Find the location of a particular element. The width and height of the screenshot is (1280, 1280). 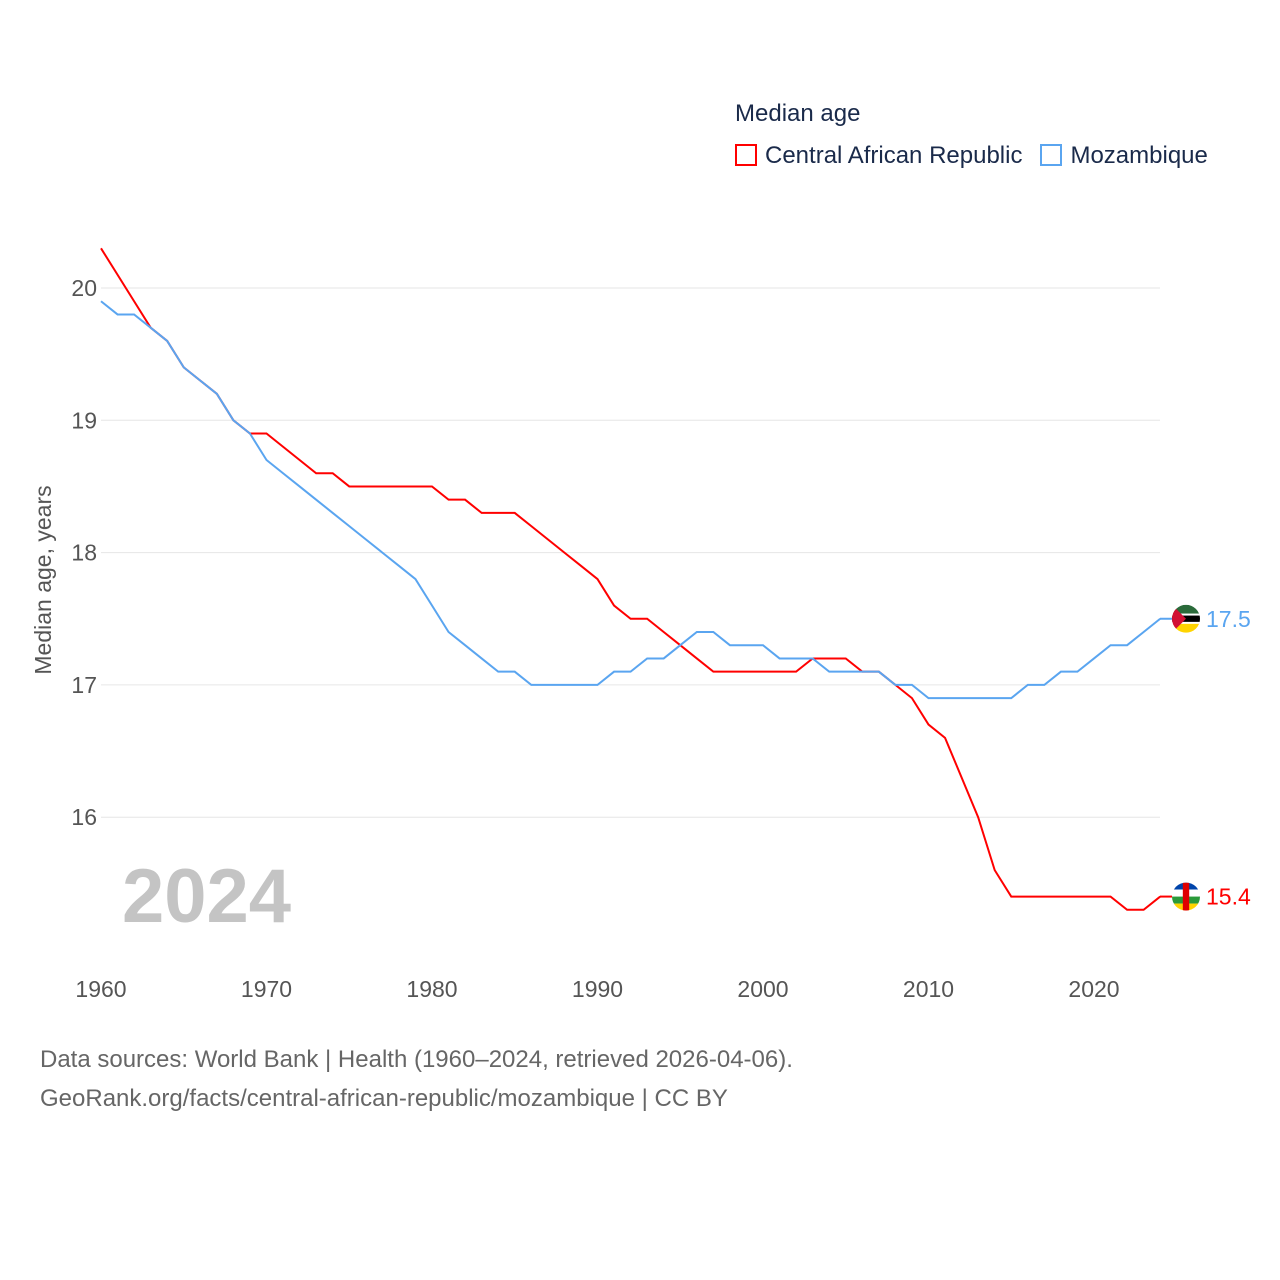

y-tick-label: 20 is located at coordinates (84, 288).